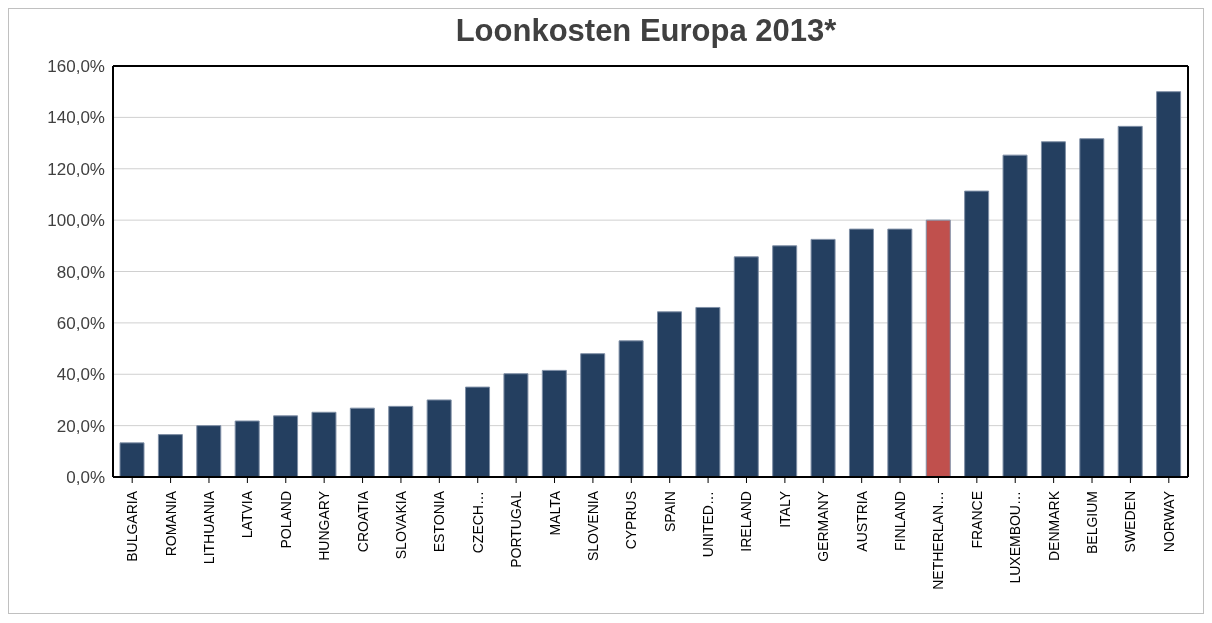  Describe the element at coordinates (1092, 523) in the screenshot. I see `x-tick-label: BELGIUM` at that location.